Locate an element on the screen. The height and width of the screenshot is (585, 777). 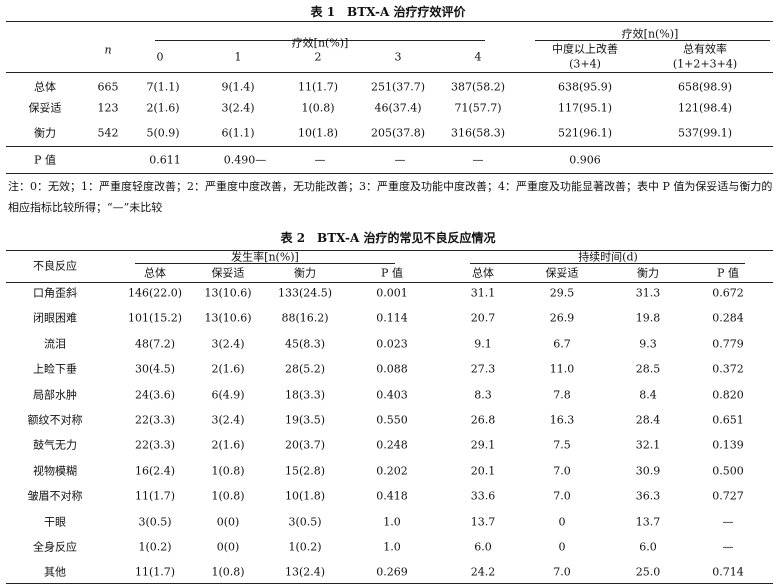
table-cell: 0.284 is located at coordinates (728, 318).